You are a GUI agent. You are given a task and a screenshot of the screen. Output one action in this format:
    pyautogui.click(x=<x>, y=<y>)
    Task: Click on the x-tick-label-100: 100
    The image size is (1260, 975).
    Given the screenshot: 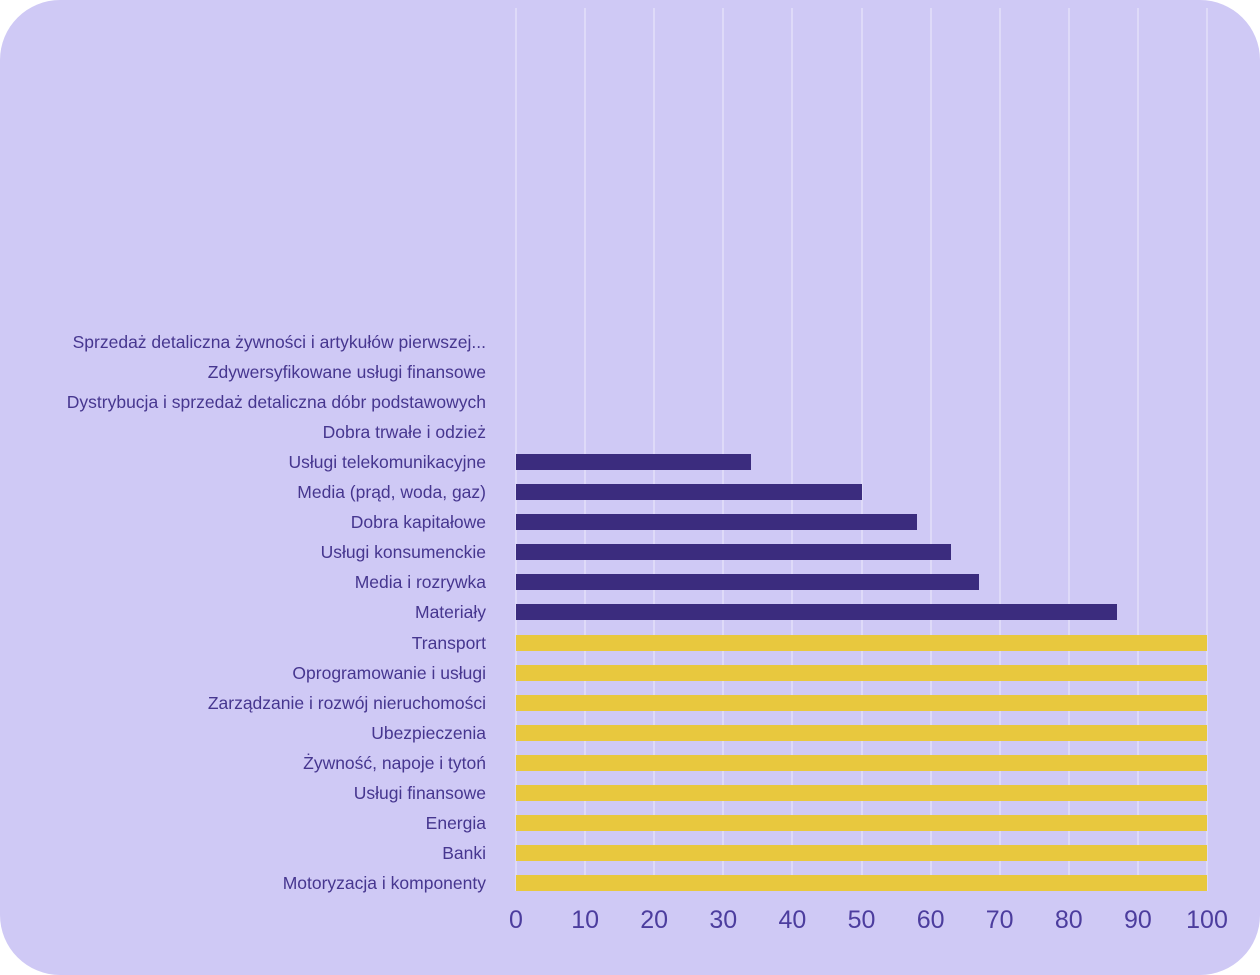 What is the action you would take?
    pyautogui.click(x=1207, y=920)
    